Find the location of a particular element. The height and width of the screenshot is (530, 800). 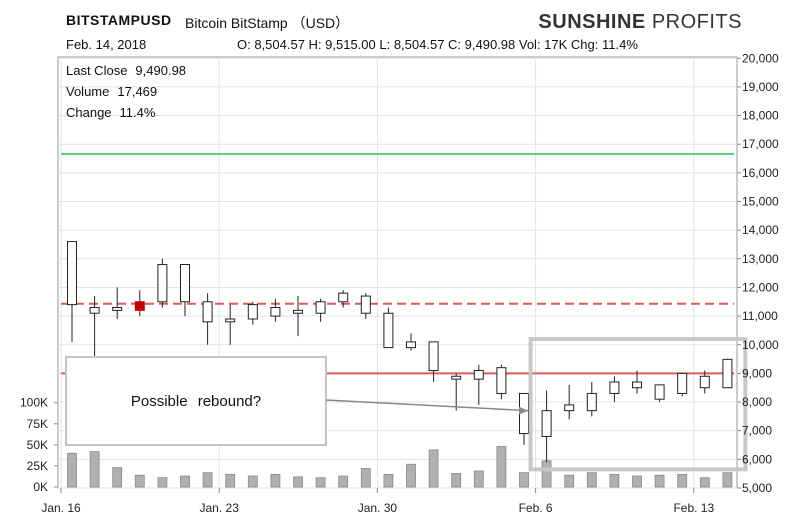

time-tick-label: Jan. 23 is located at coordinates (220, 508).